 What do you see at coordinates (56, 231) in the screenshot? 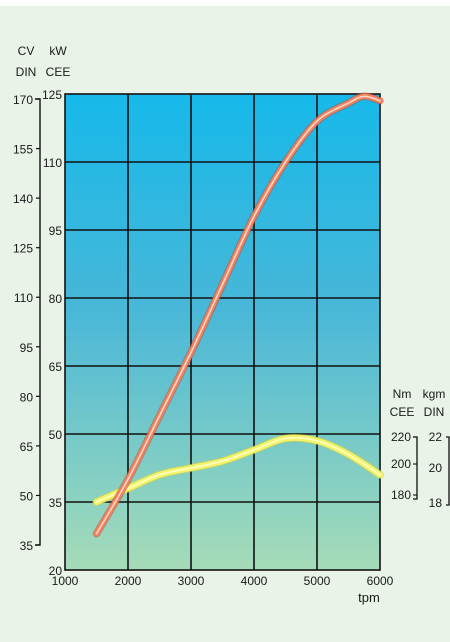
I see `kw-tick-label: 95` at bounding box center [56, 231].